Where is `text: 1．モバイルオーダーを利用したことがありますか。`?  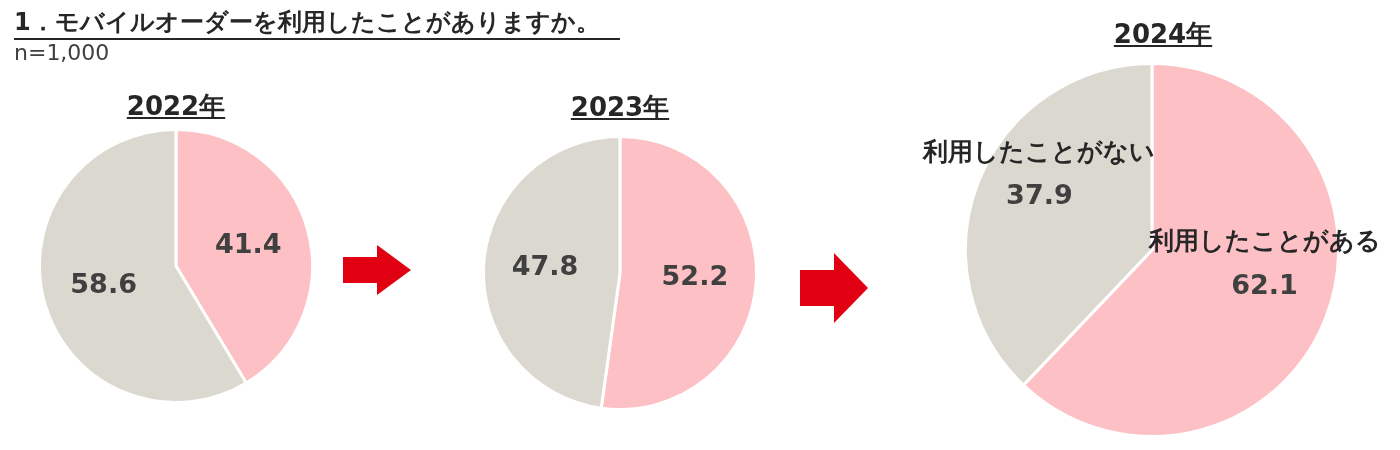
text: 1．モバイルオーダーを利用したことがありますか。 is located at coordinates (317, 23).